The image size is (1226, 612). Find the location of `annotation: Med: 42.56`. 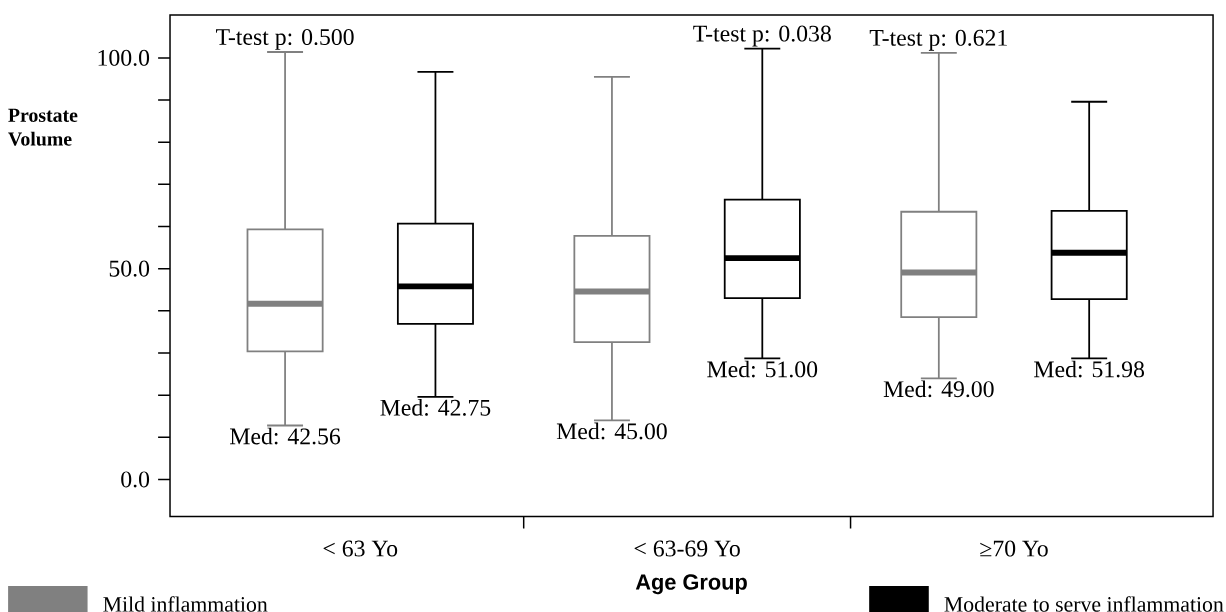

annotation: Med: 42.56 is located at coordinates (285, 436).